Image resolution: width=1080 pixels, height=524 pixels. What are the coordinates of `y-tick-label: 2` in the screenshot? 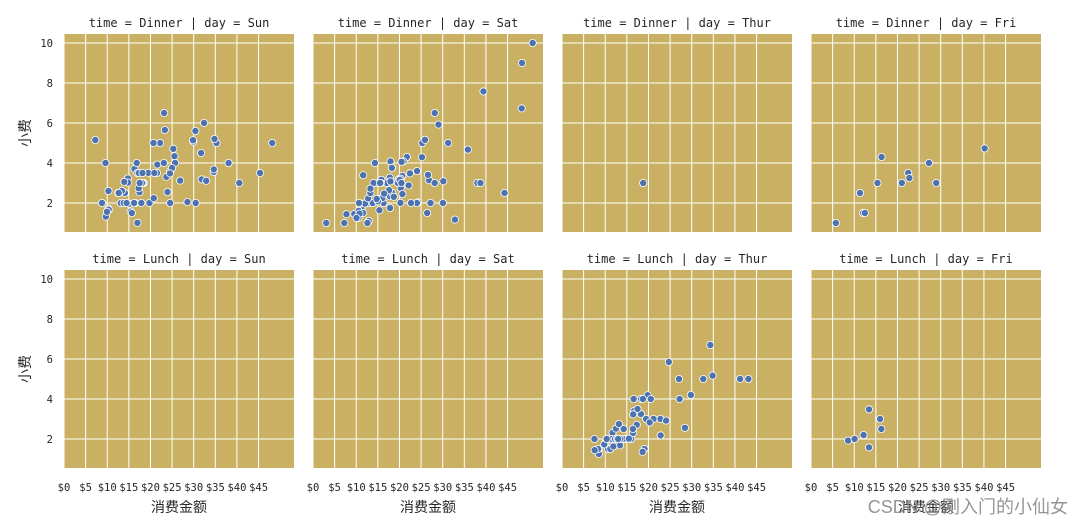 It's located at (50, 204).